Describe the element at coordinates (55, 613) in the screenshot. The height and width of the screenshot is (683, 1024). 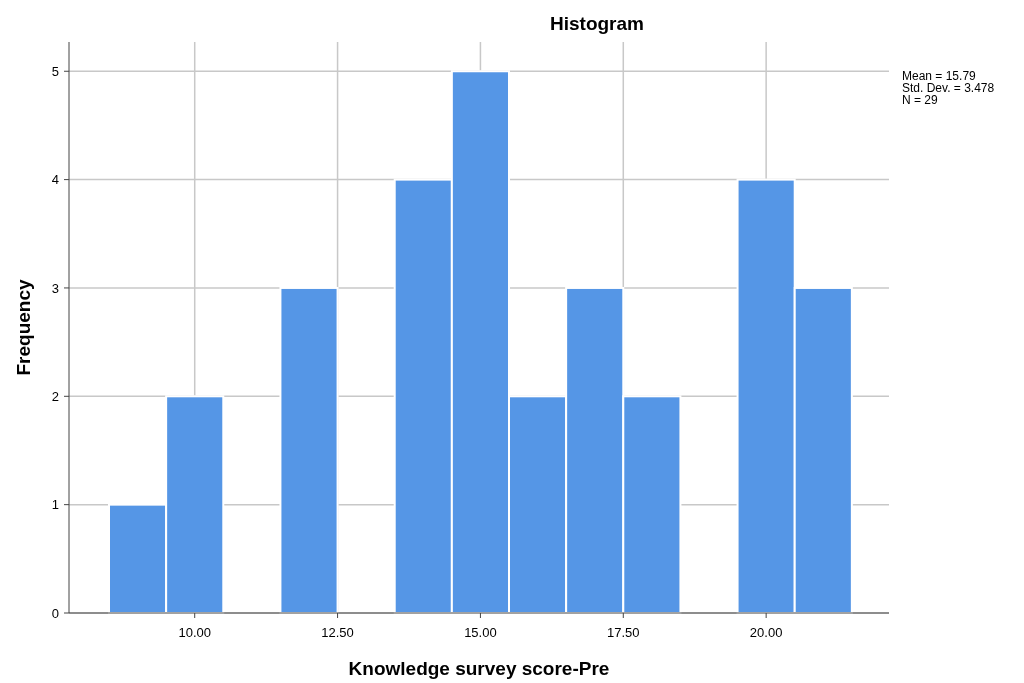
I see `y-tick-label: 0` at that location.